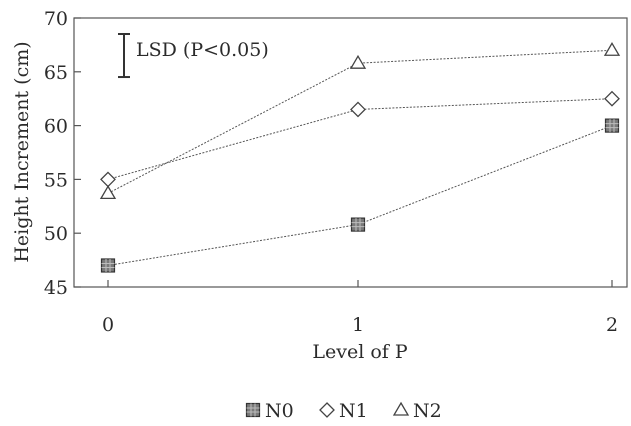 Image resolution: width=631 pixels, height=426 pixels. I want to click on x-axis: 0 1 2, so click(360, 308).